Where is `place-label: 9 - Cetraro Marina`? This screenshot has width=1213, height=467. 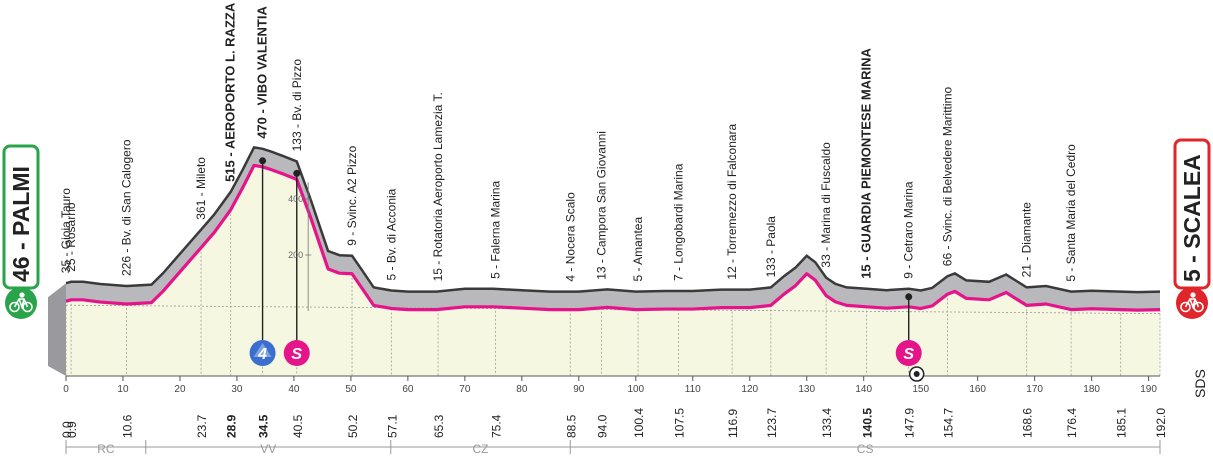
place-label: 9 - Cetraro Marina is located at coordinates (909, 230).